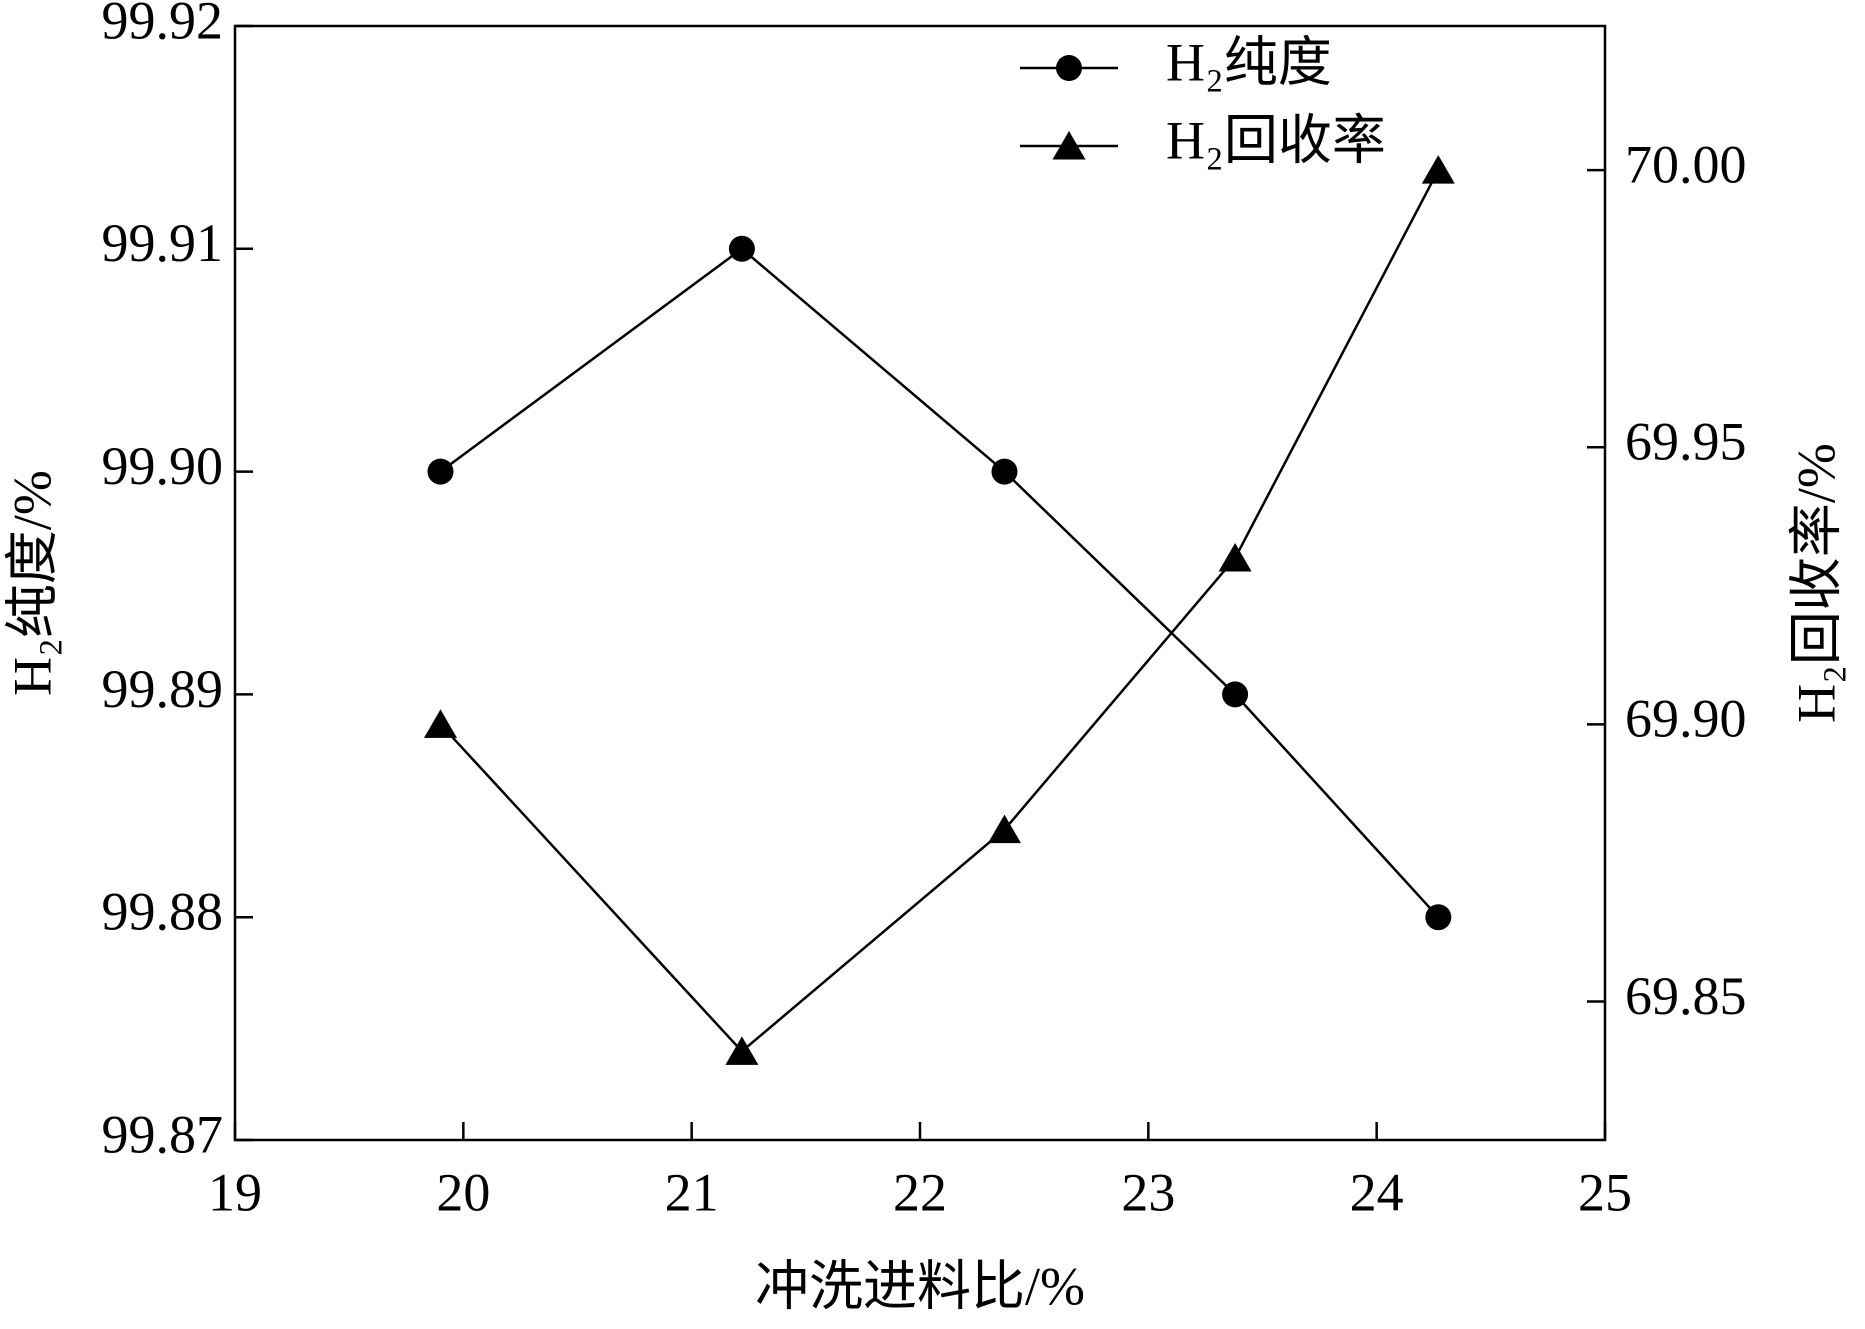 This screenshot has height=1329, width=1865. Describe the element at coordinates (692, 1192) in the screenshot. I see `x-tick-label: 21` at that location.